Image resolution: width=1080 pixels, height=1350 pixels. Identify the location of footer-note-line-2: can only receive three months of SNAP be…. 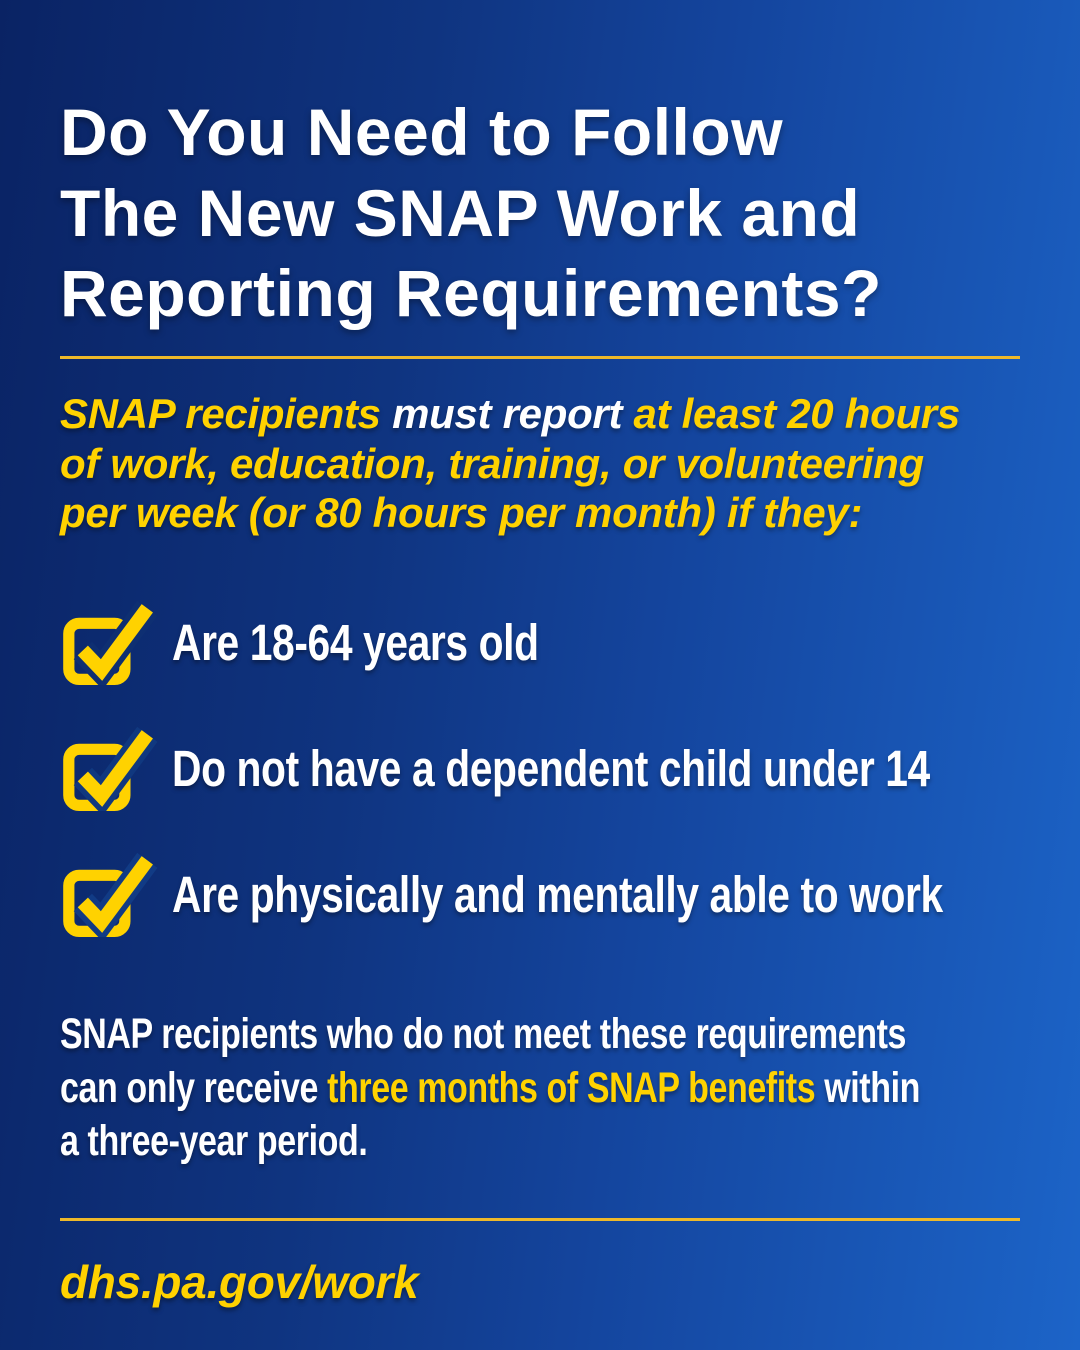
(490, 1088).